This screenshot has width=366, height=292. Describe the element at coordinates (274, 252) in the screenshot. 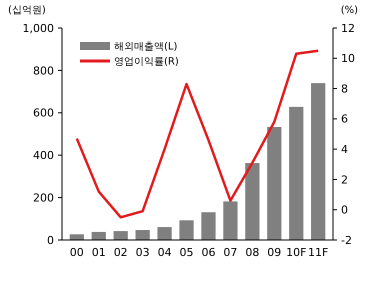

I see `x-tick-label: 09` at that location.